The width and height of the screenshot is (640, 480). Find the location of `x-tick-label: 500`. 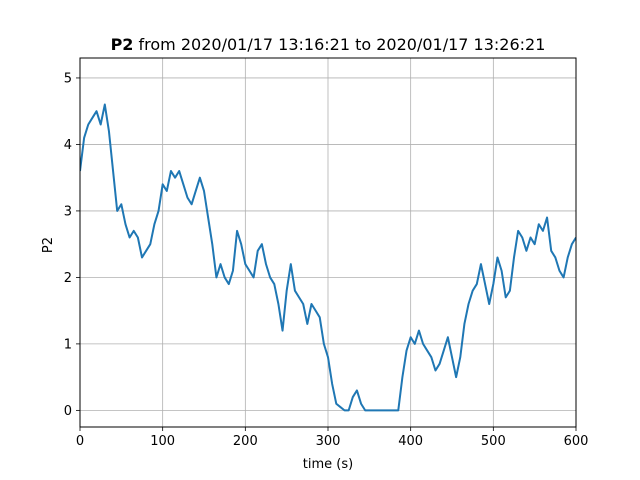

x-tick-label: 500 is located at coordinates (493, 441).